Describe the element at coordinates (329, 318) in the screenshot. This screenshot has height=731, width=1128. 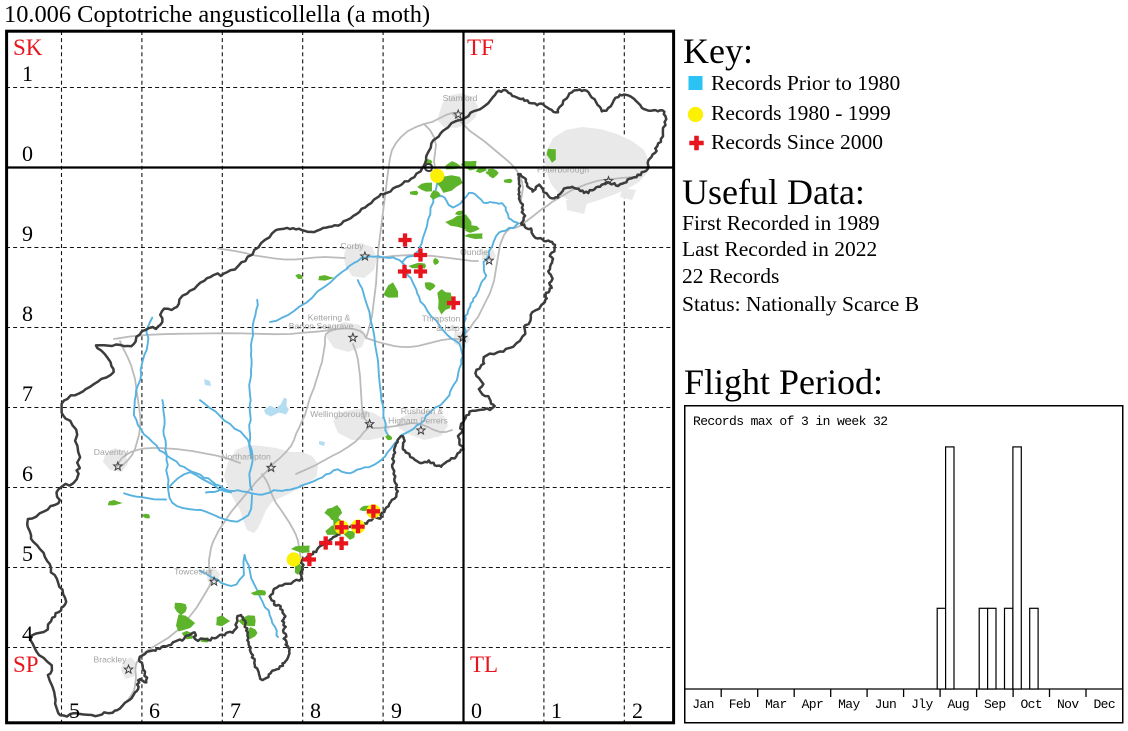
I see `svg-text: Kettering &` at that location.